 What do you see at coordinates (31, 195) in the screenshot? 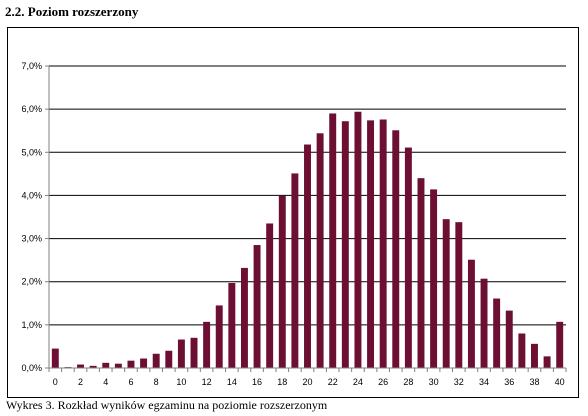
I see `y-tick-label: 4,0%` at bounding box center [31, 195].